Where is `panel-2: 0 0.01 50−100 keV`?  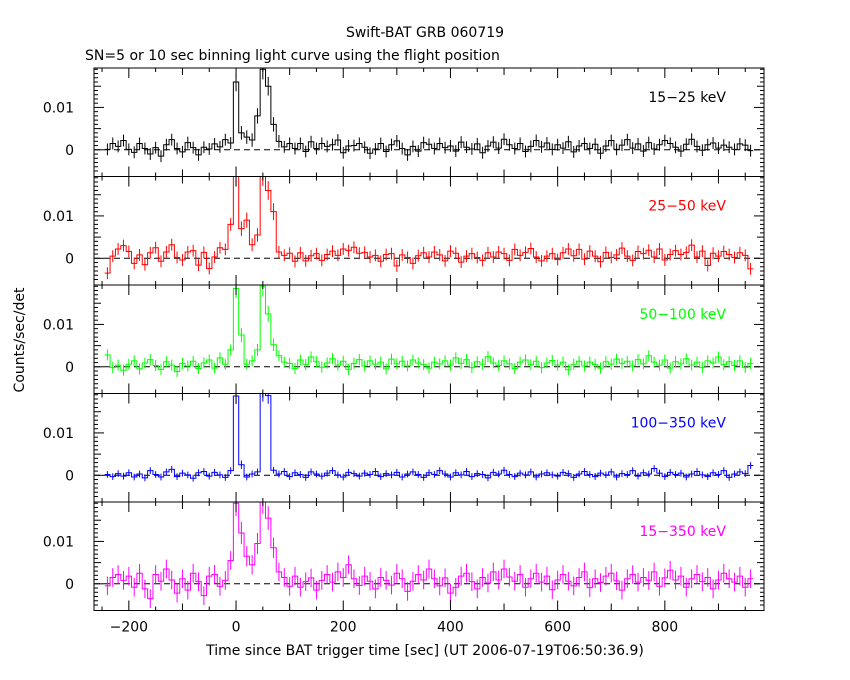 panel-2: 0 0.01 50−100 keV is located at coordinates (404, 339).